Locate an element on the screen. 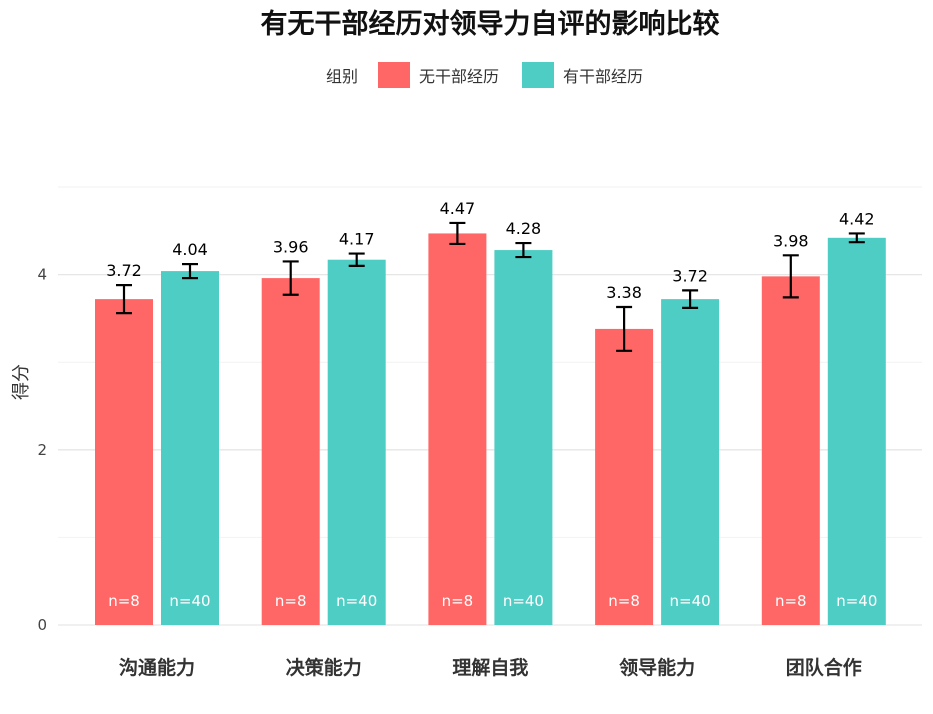 The height and width of the screenshot is (714, 933). y-tick-label: 2 is located at coordinates (42, 450).